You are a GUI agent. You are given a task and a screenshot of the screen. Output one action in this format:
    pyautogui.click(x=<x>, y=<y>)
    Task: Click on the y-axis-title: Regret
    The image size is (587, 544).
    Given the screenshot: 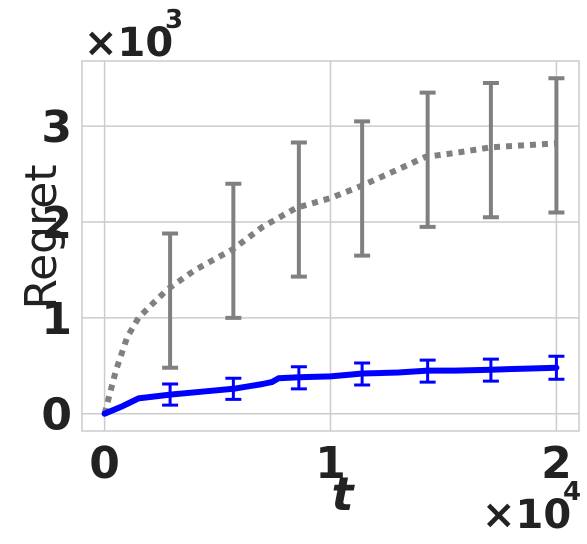 What is the action you would take?
    pyautogui.click(x=41, y=236)
    